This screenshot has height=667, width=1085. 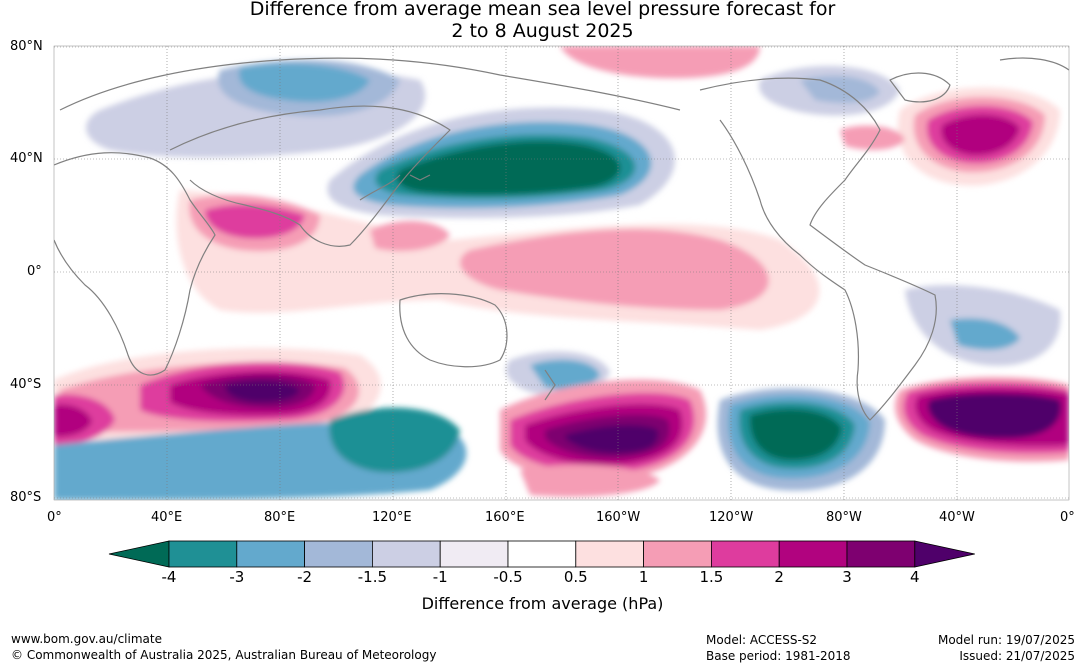 What do you see at coordinates (643, 577) in the screenshot?
I see `colorbar-tick-label: 1` at bounding box center [643, 577].